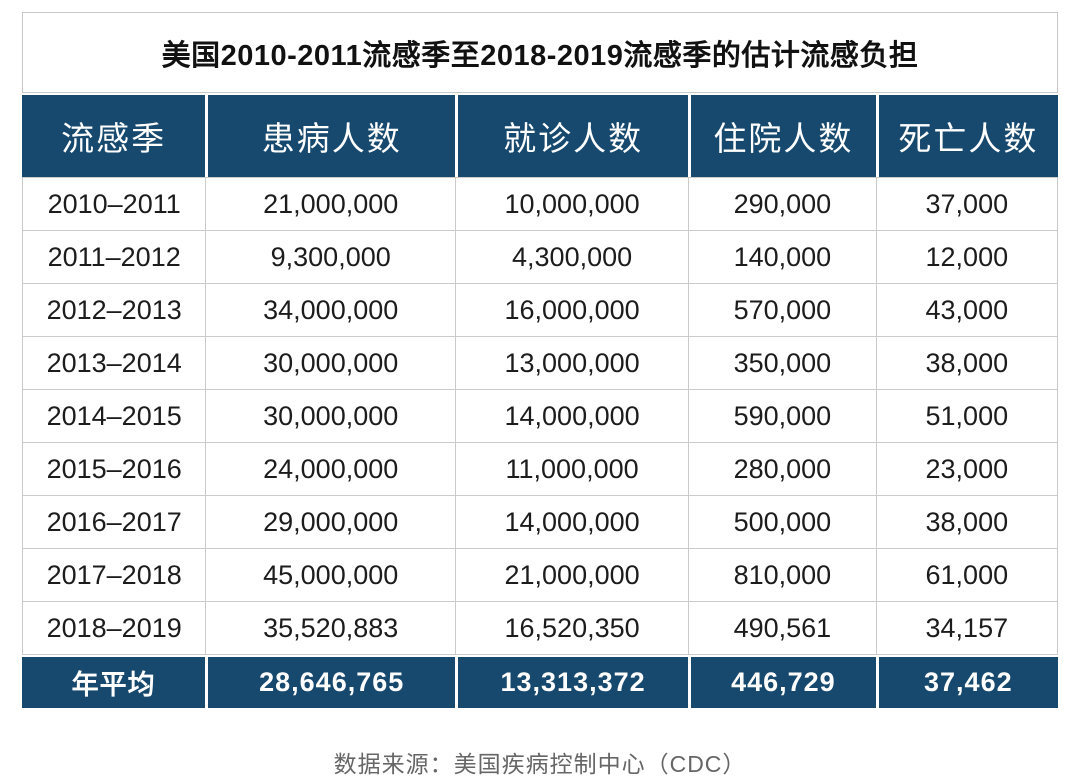  What do you see at coordinates (572, 363) in the screenshot?
I see `cell-medical-visits: 13,000,000` at bounding box center [572, 363].